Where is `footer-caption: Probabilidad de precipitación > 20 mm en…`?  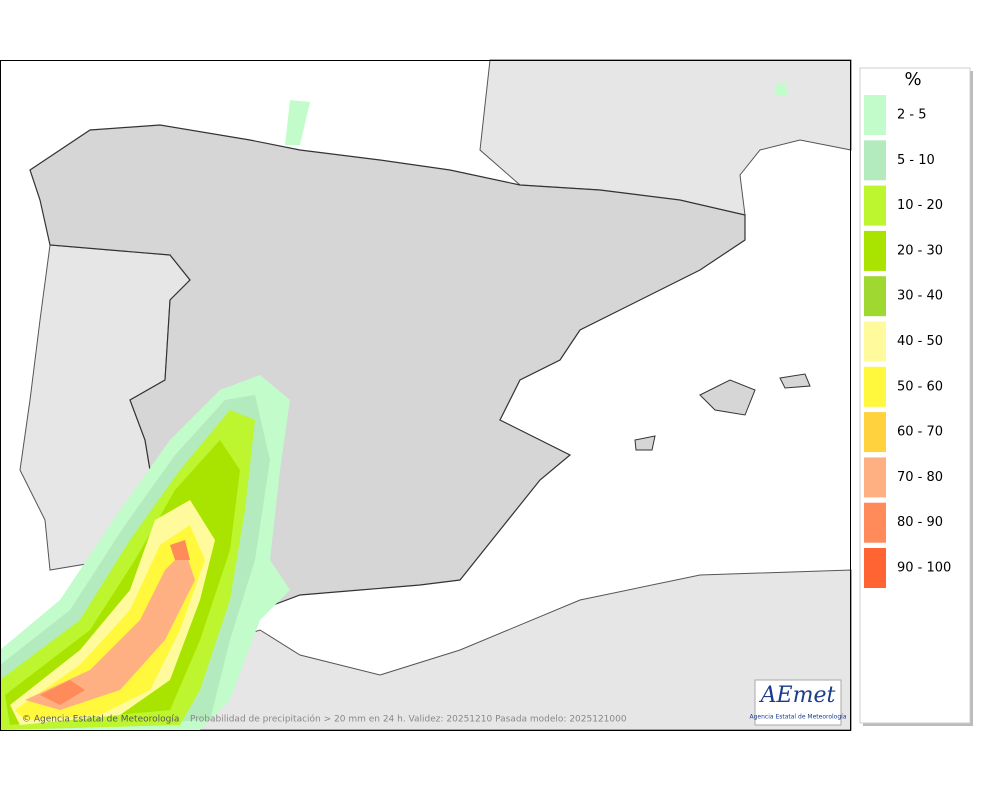
footer-caption: Probabilidad de precipitación > 20 mm en… is located at coordinates (408, 719).